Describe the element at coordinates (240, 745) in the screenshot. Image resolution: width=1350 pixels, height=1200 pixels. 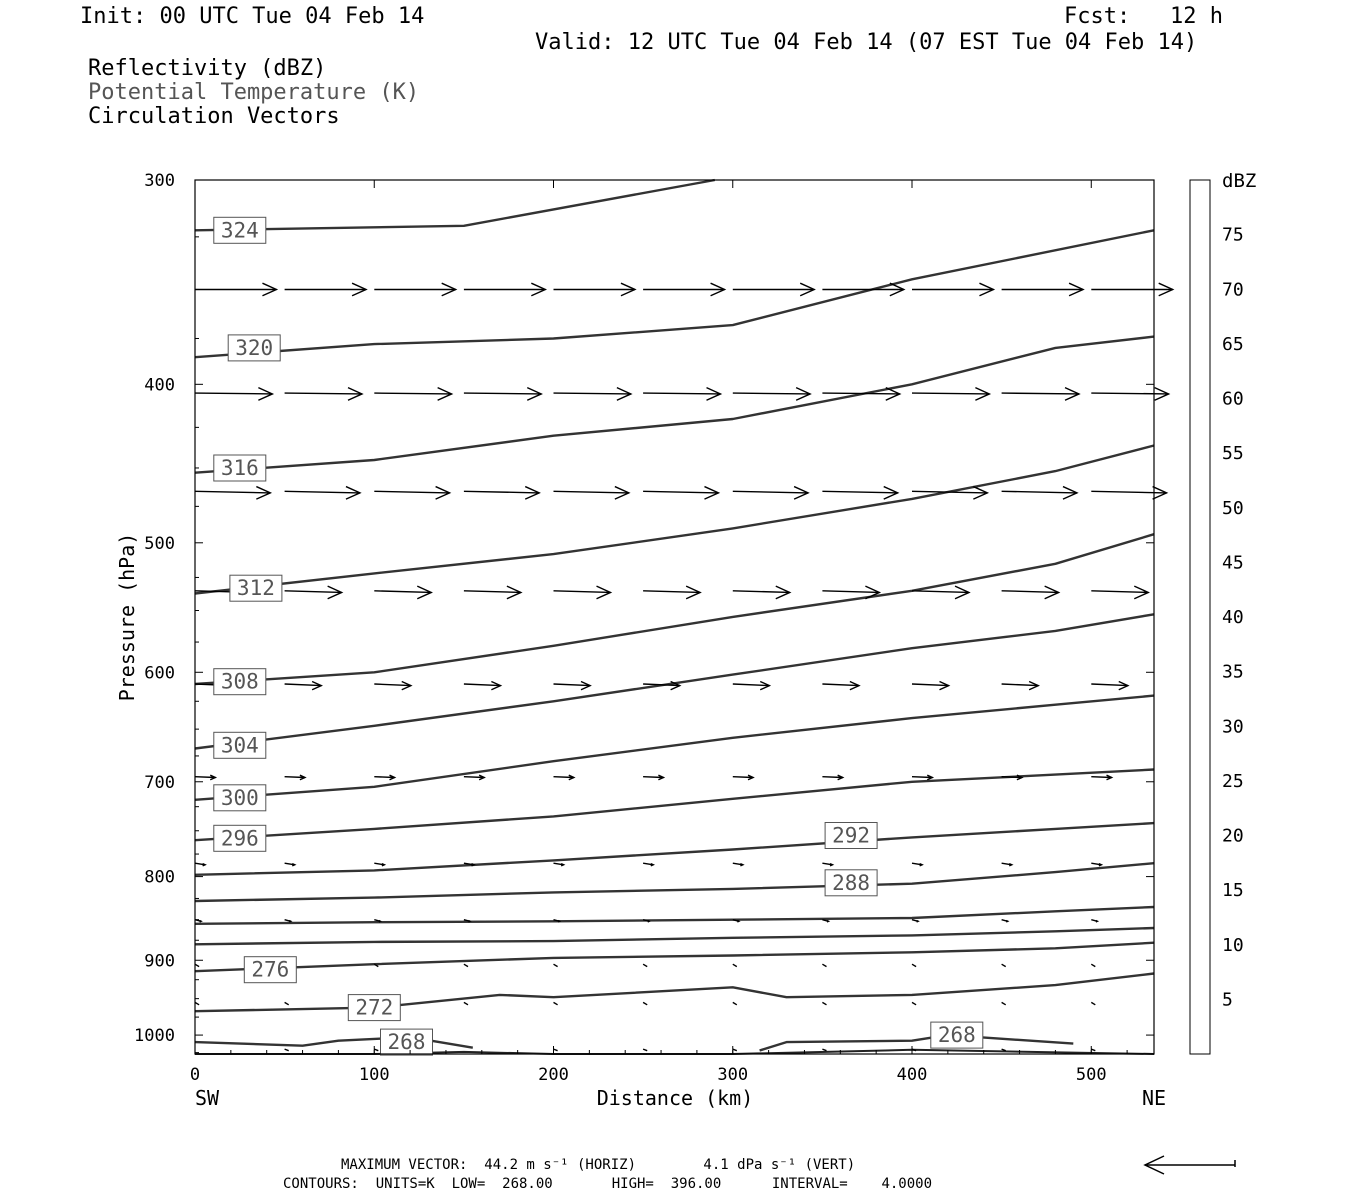
I see `contour-label-304: 304` at that location.